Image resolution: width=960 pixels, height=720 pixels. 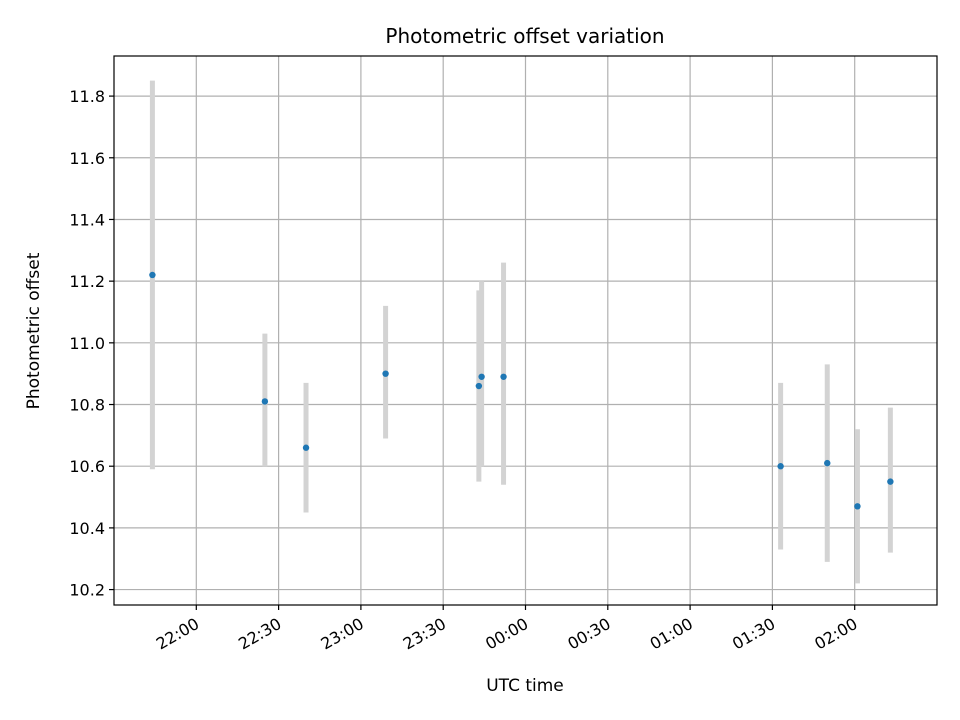 What do you see at coordinates (87, 158) in the screenshot?
I see `y-tick-label: 11.6` at bounding box center [87, 158].